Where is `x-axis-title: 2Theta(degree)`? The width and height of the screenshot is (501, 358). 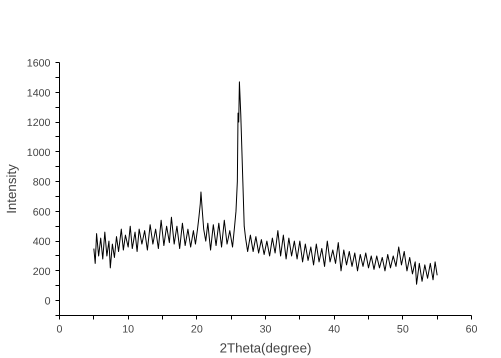
x-axis-title: 2Theta(degree) is located at coordinates (266, 348).